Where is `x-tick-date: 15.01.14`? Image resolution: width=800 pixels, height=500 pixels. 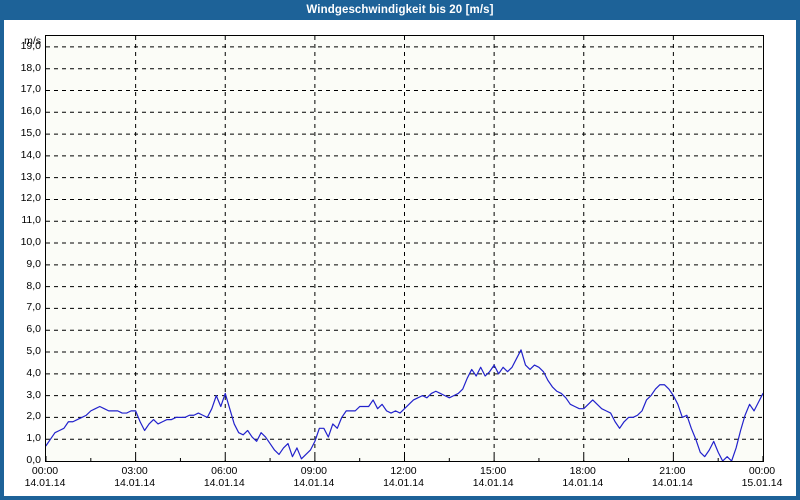 x-tick-date: 15.01.14 is located at coordinates (762, 483).